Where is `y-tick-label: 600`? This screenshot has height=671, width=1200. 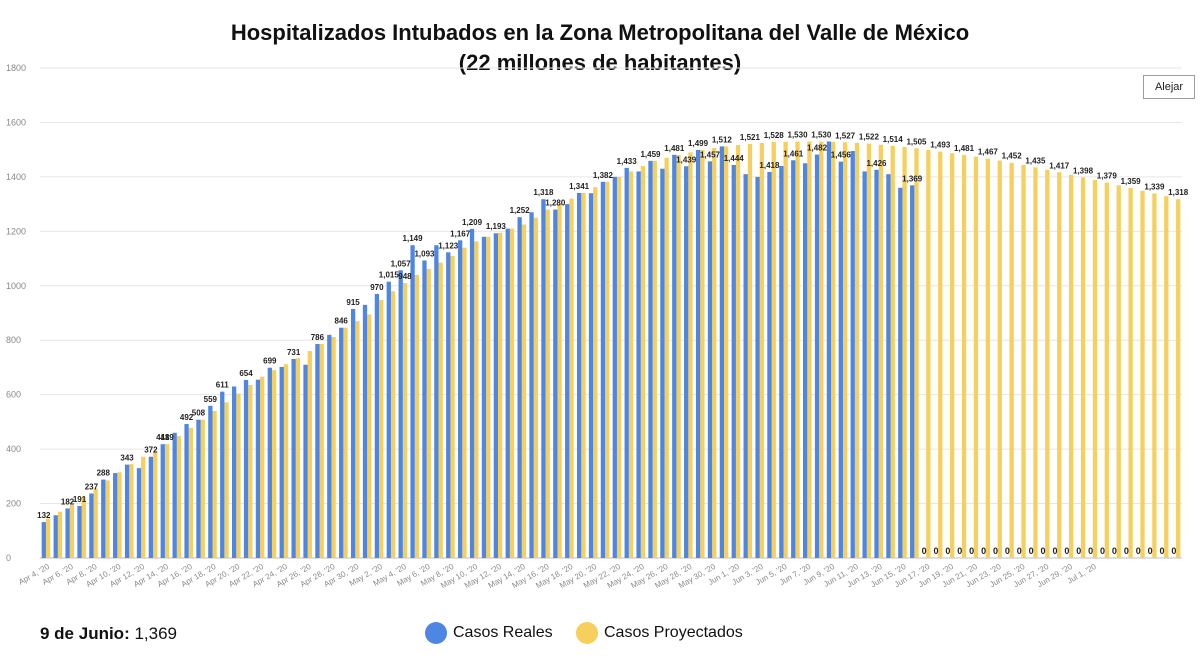 y-tick-label: 600 is located at coordinates (13, 395).